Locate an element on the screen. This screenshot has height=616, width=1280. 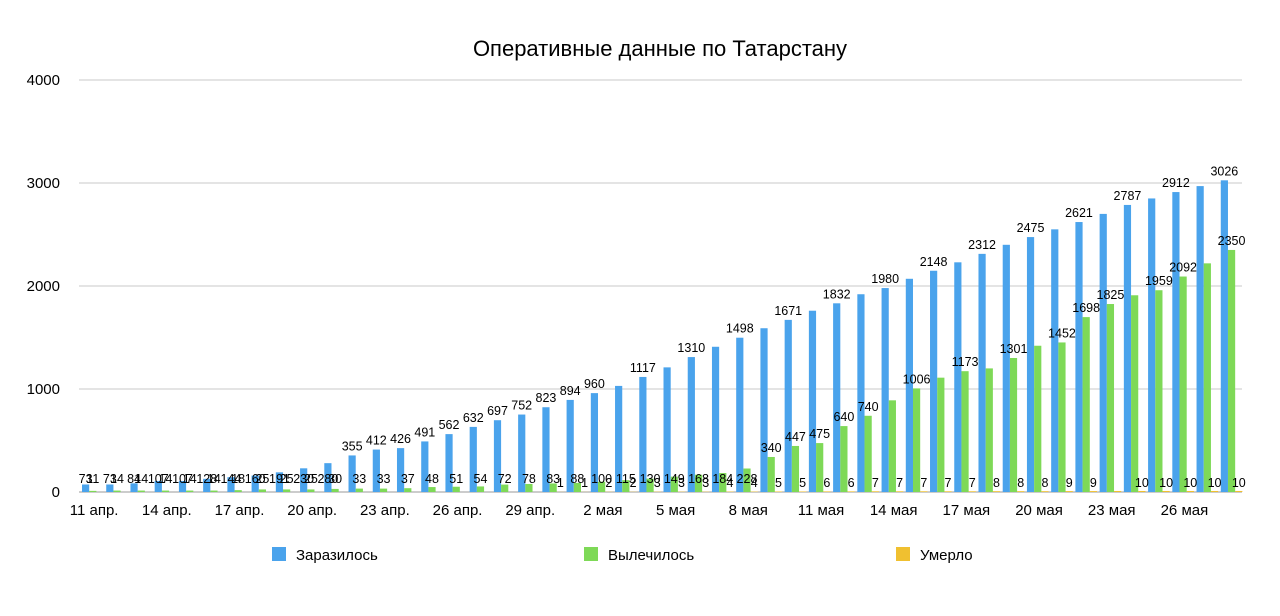
infected-label: 144 is located at coordinates (231, 479).